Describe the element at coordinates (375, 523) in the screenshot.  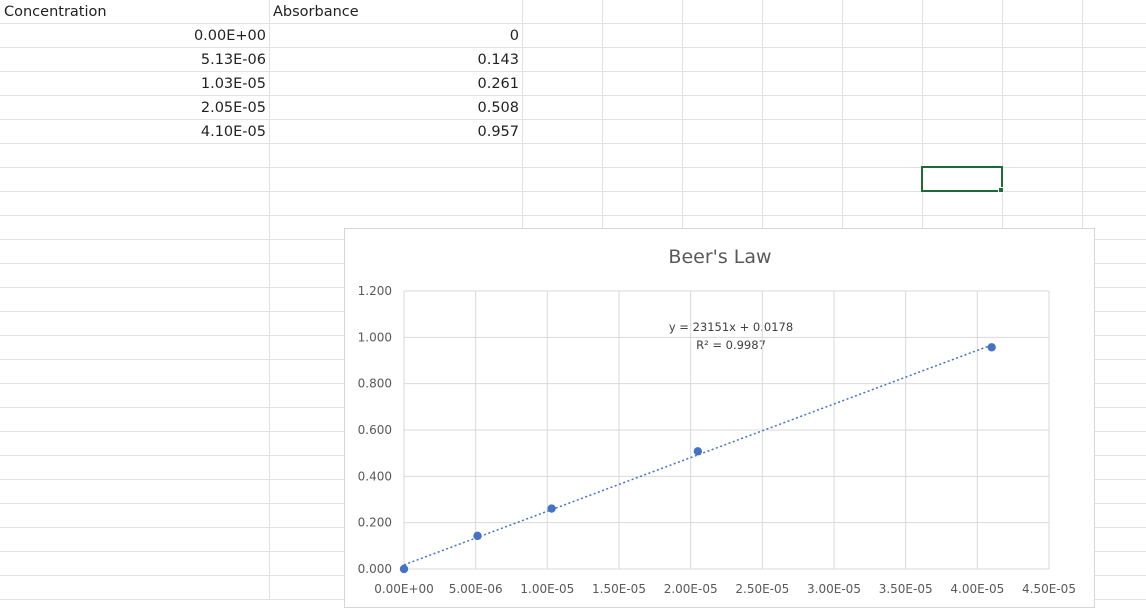
I see `y-tick-label: 0.200` at that location.